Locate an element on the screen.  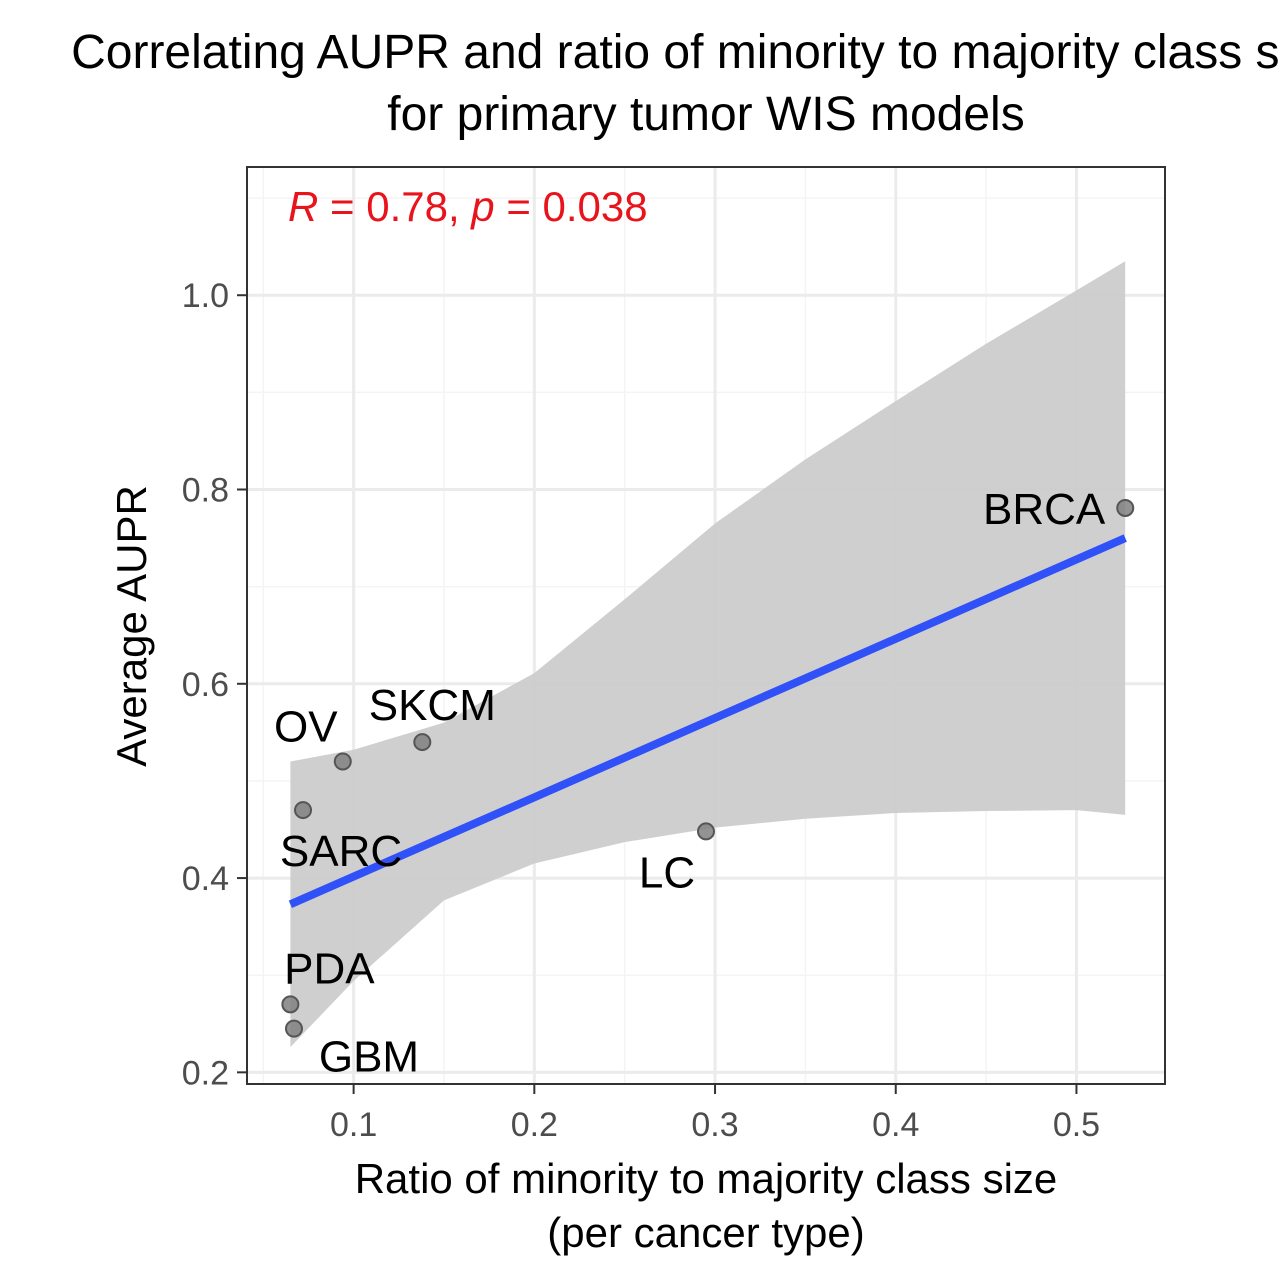
y-axis-title: Average AUPR is located at coordinates (131, 626).